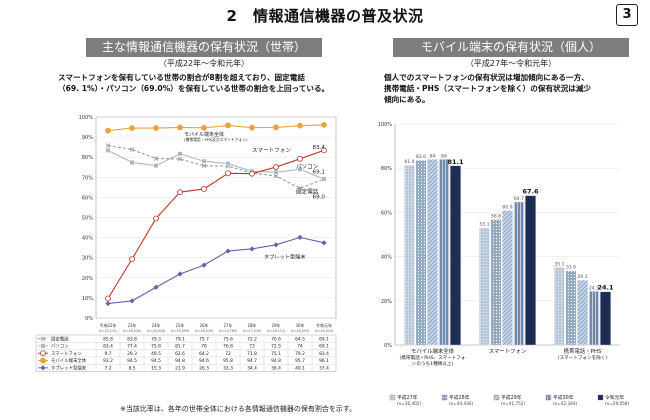  I want to click on annotation-smartphone-value: 83.4, so click(319, 148).